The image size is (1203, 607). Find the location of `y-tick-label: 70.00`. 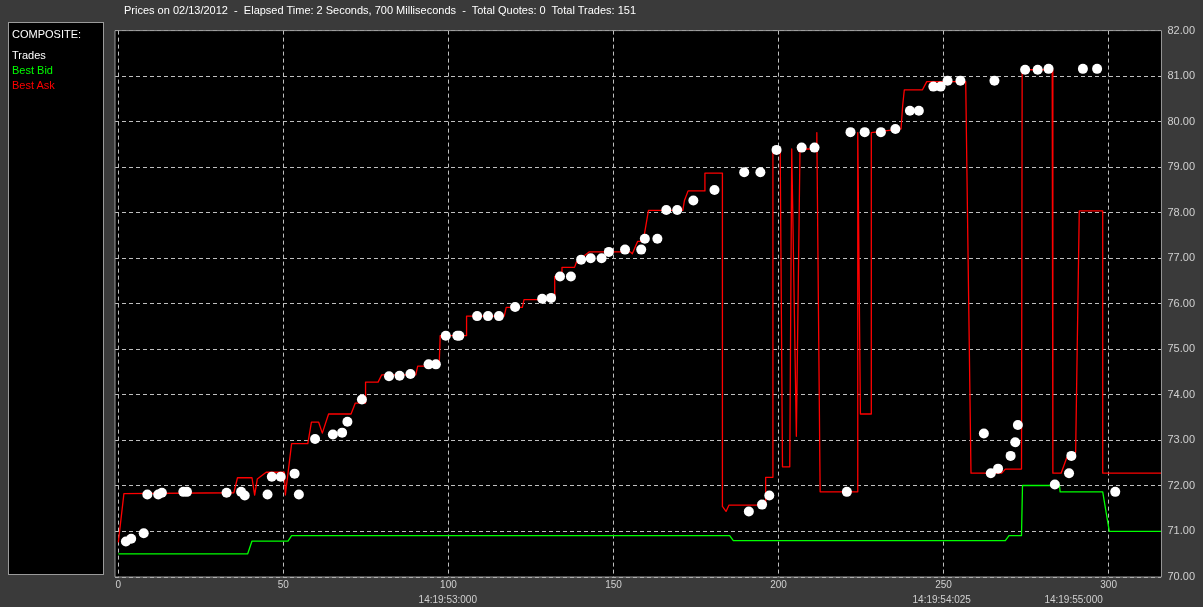

y-tick-label: 70.00 is located at coordinates (1181, 576).